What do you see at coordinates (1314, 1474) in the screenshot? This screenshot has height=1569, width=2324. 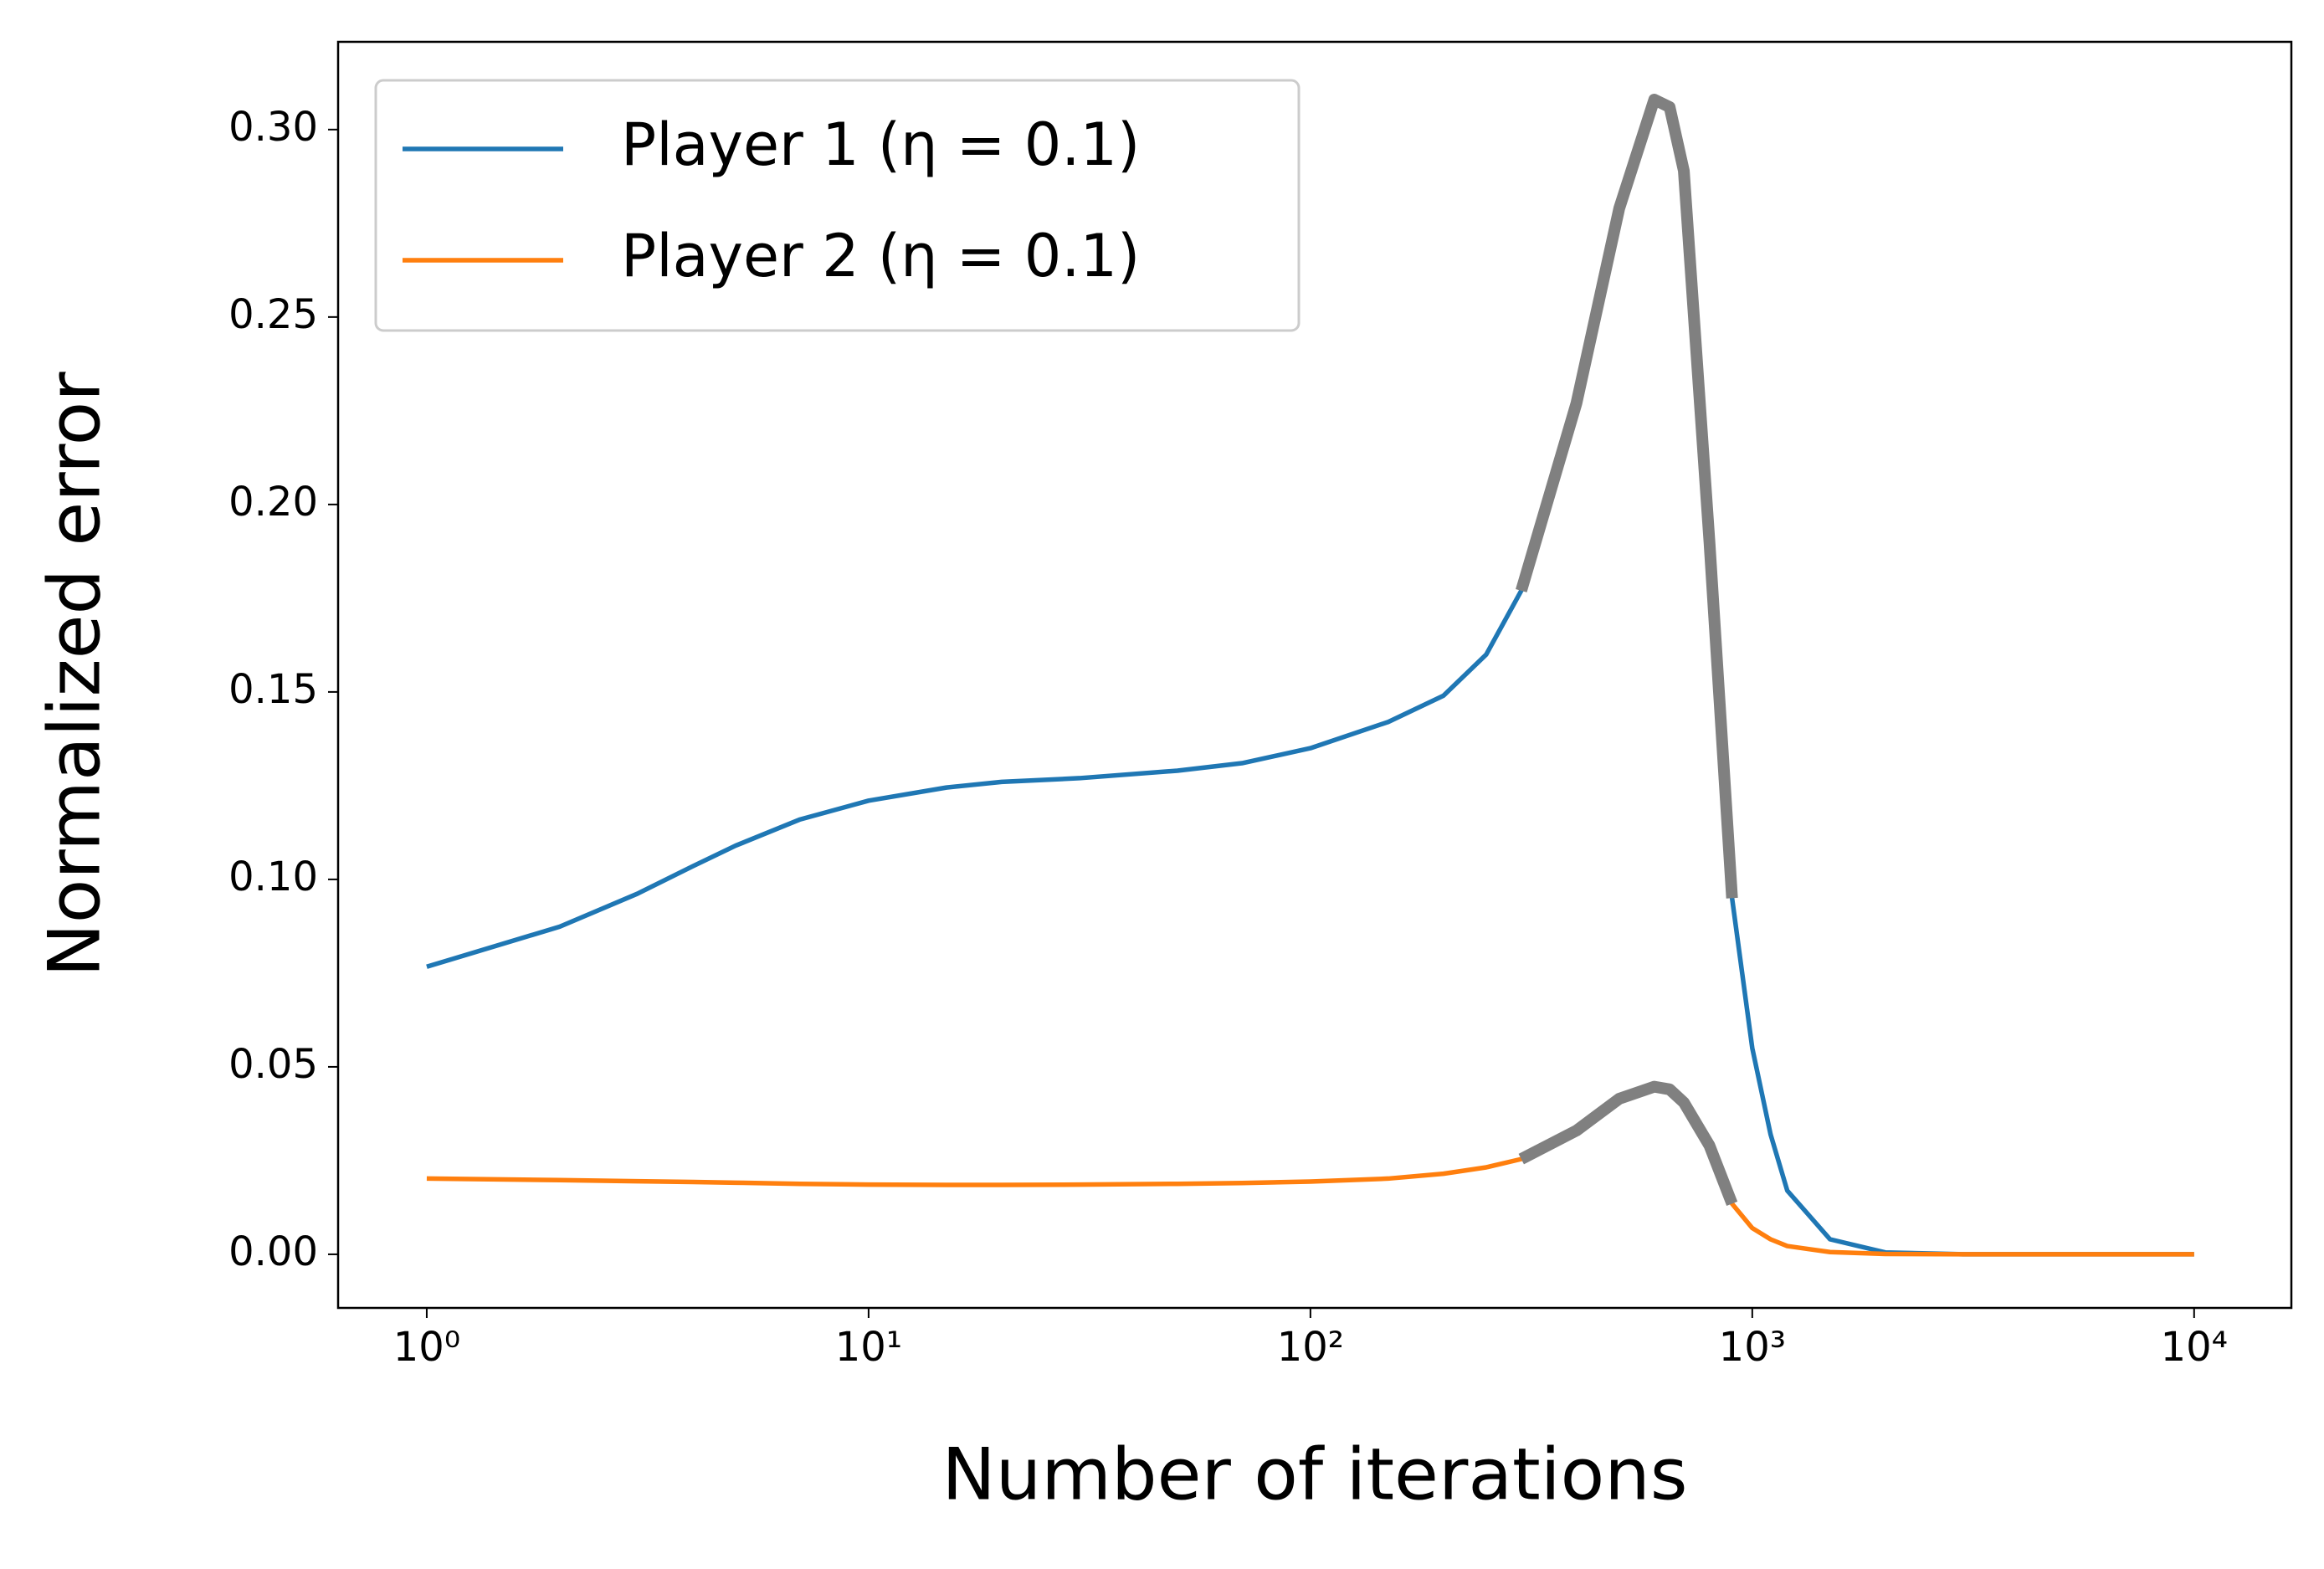 I see `x-axis-label: Number of iterations` at bounding box center [1314, 1474].